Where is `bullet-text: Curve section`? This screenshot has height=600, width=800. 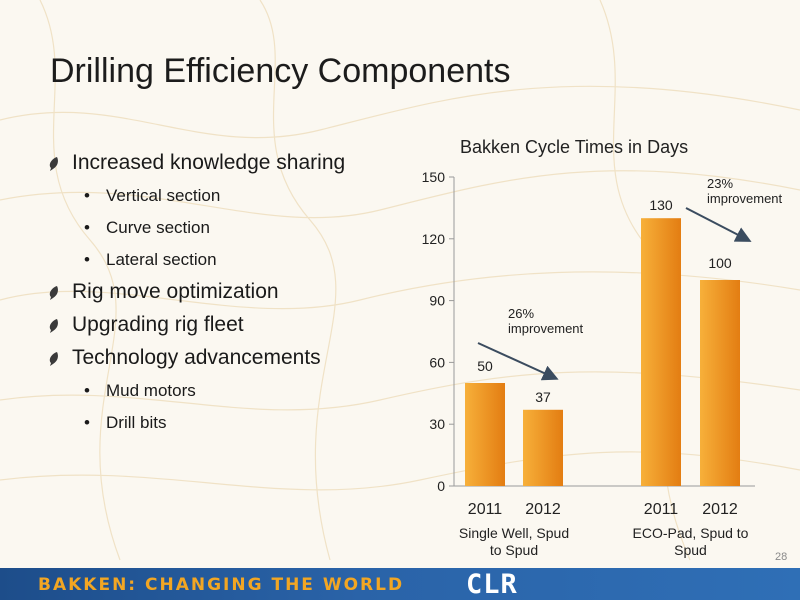
bullet-text: Curve section is located at coordinates (158, 227).